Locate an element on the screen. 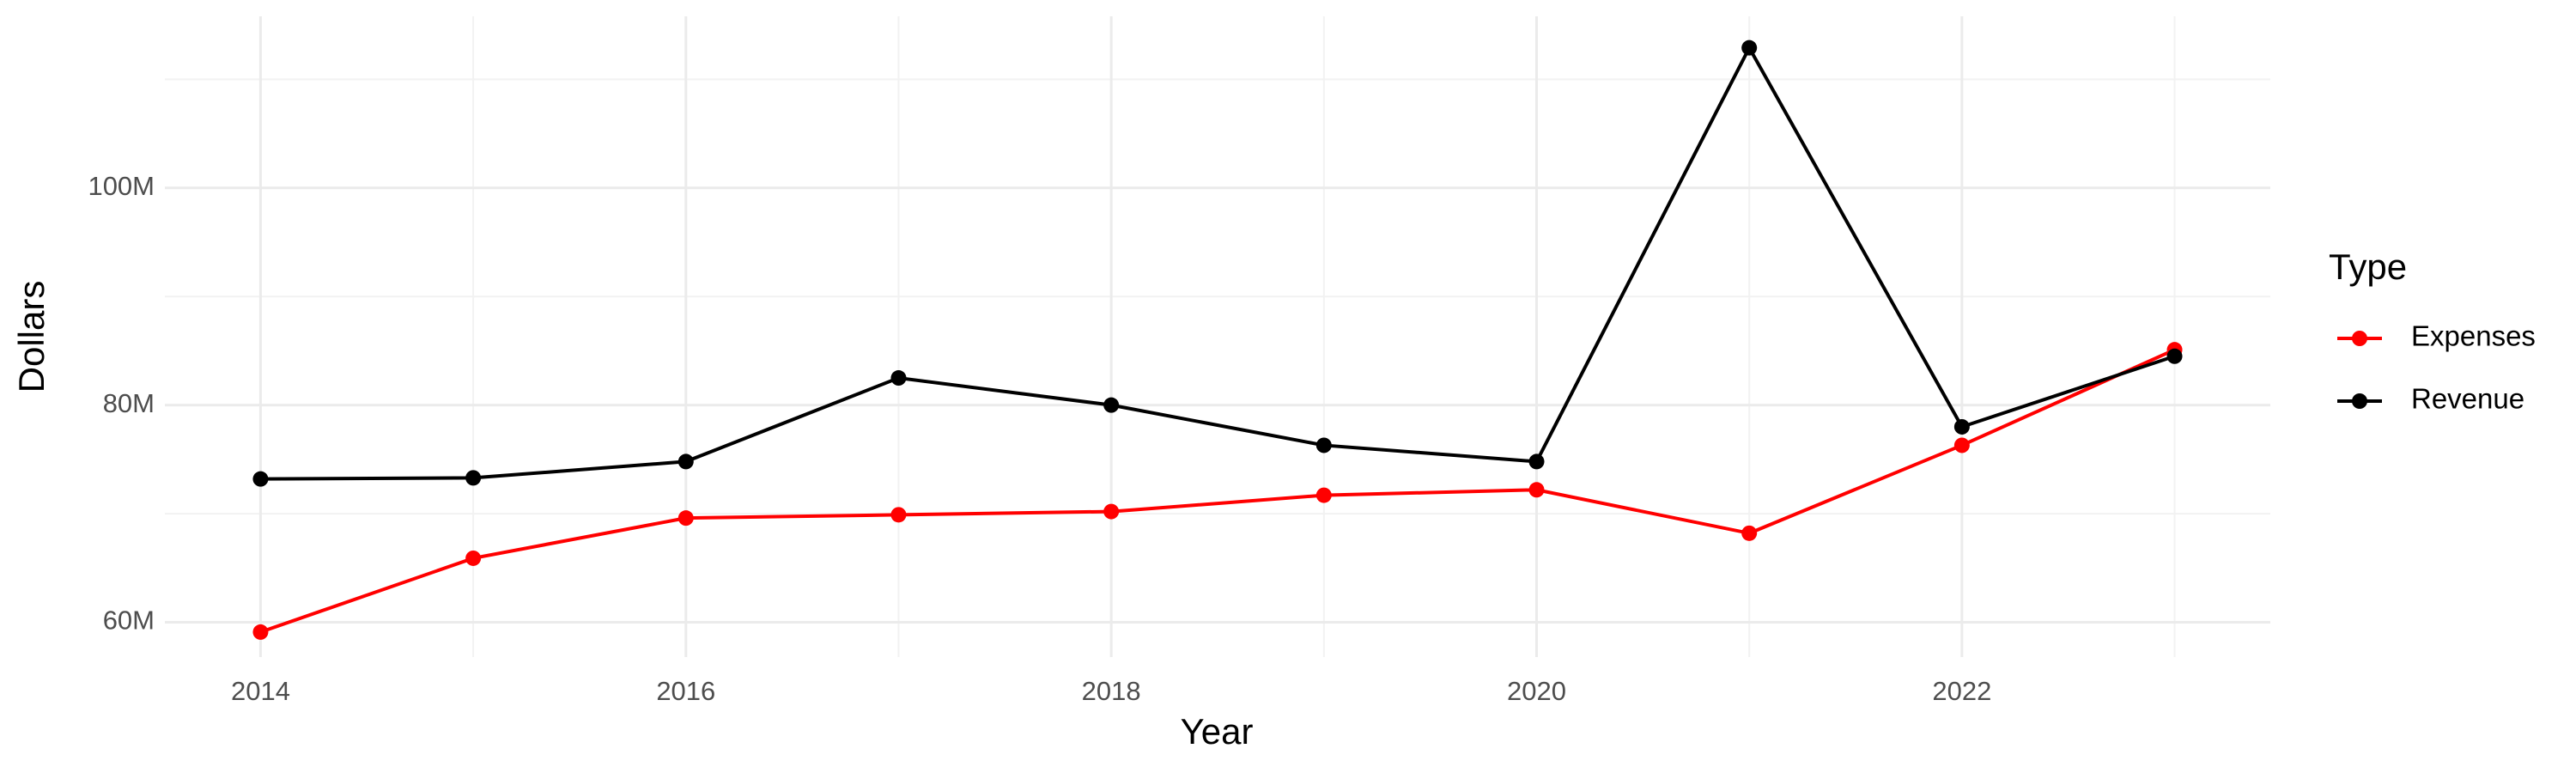  y-tick-label: 60M is located at coordinates (129, 621).